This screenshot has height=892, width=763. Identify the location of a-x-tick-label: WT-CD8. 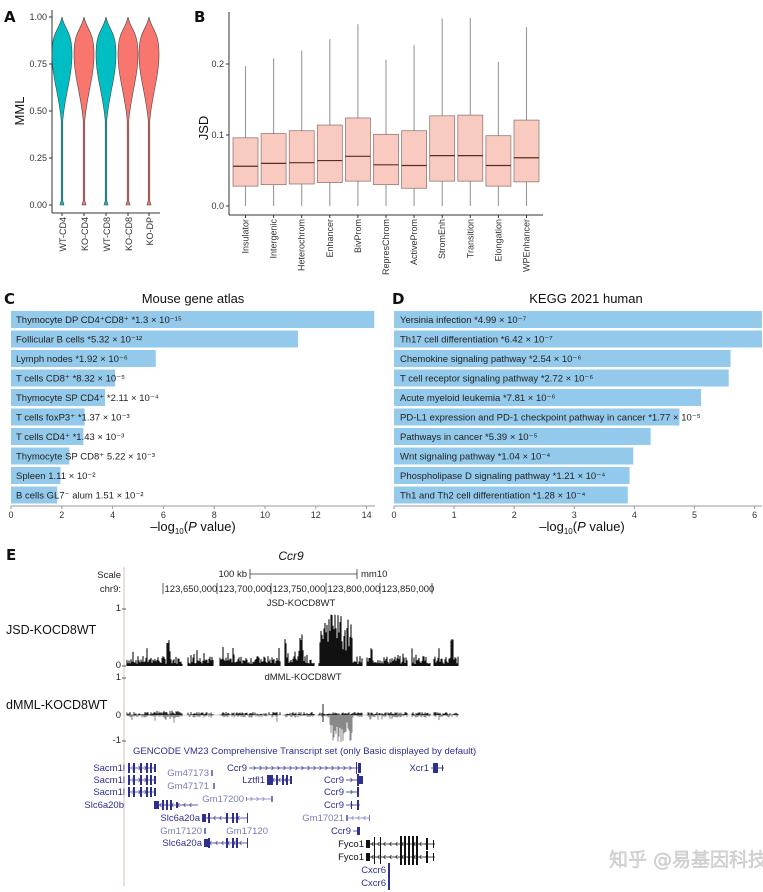
(107, 234).